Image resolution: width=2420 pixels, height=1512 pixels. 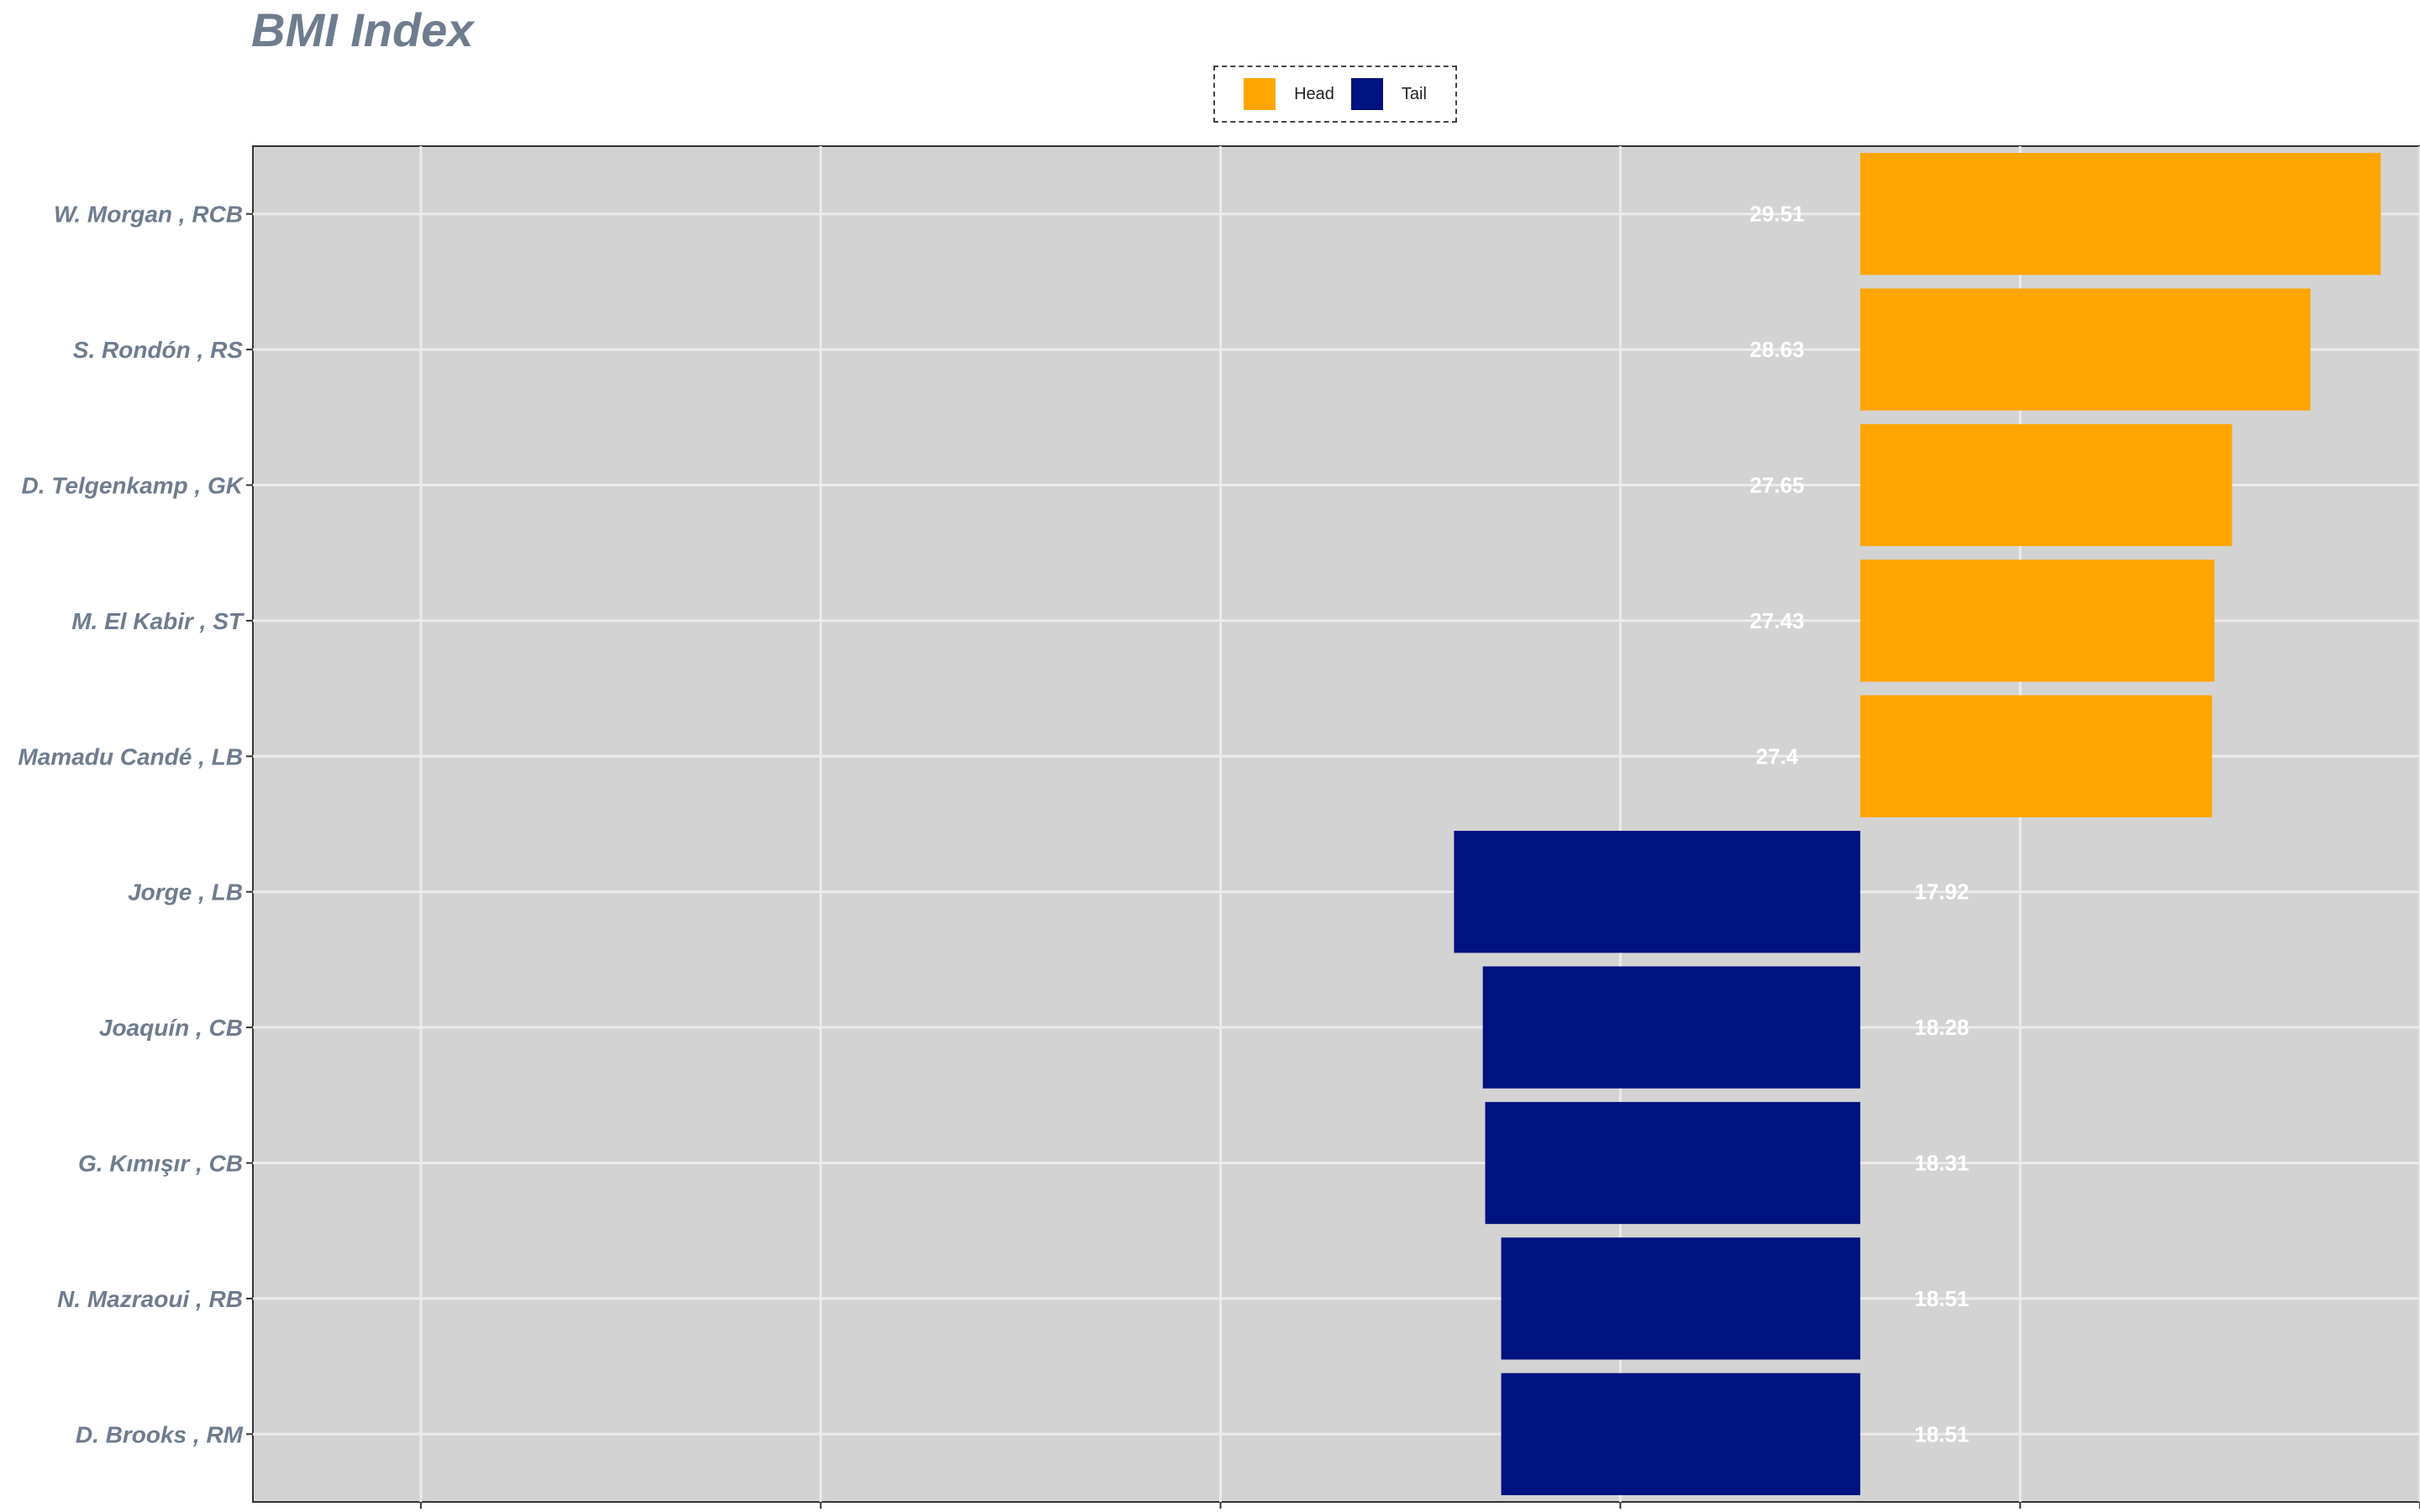 What do you see at coordinates (185, 892) in the screenshot?
I see `y-tick-label: Jorge , LB` at bounding box center [185, 892].